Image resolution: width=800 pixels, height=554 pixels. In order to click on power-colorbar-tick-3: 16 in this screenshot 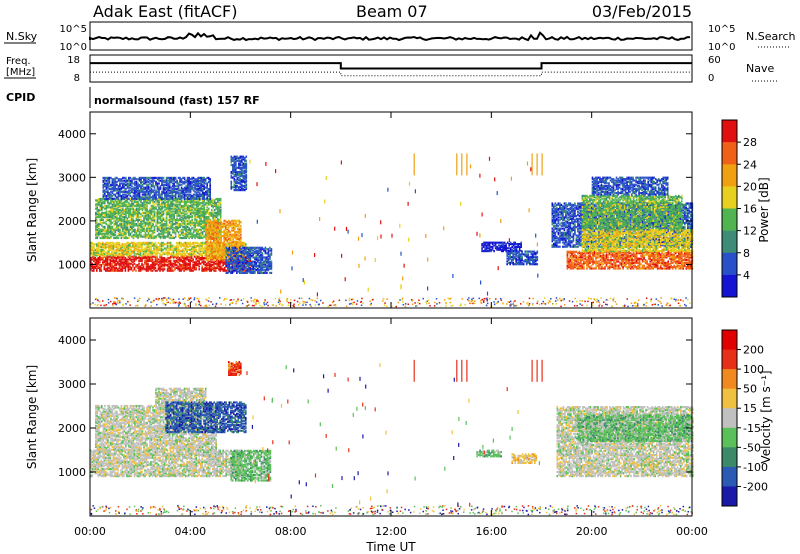, I will do `click(750, 209)`.